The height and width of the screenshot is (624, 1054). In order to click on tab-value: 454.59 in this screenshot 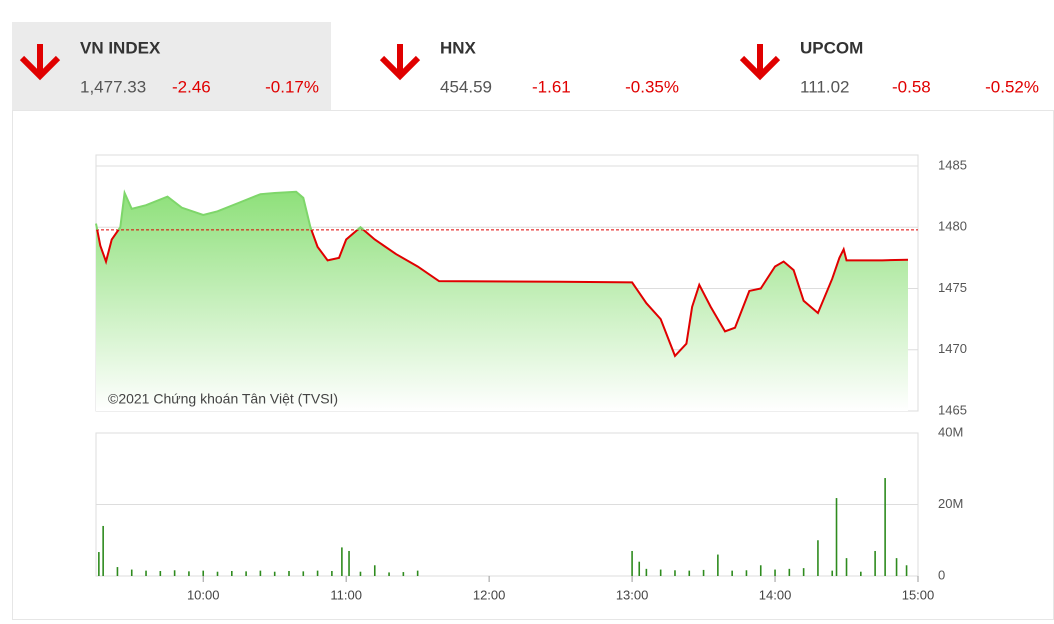, I will do `click(466, 86)`.